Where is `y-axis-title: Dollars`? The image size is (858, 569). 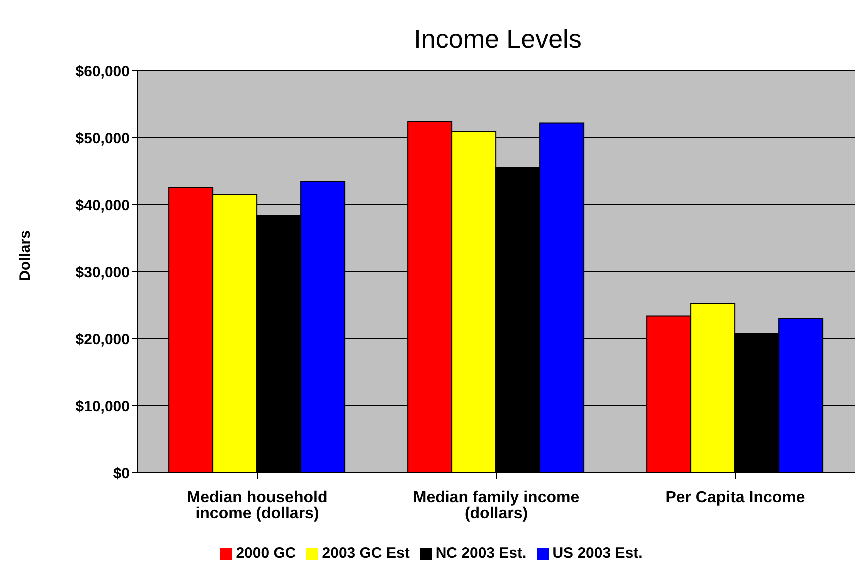 y-axis-title: Dollars is located at coordinates (25, 256).